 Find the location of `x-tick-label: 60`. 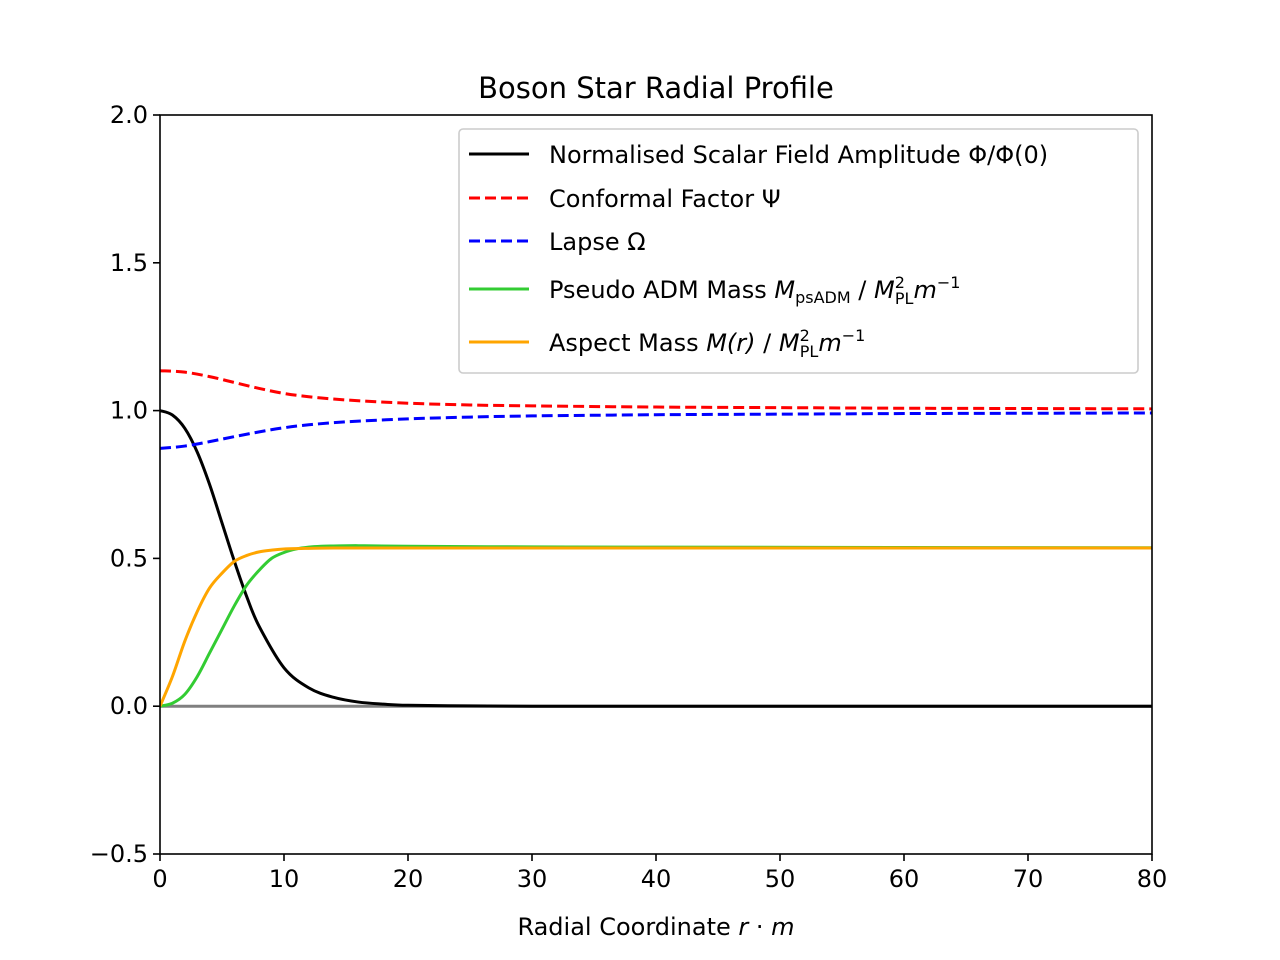

x-tick-label: 60 is located at coordinates (904, 879).